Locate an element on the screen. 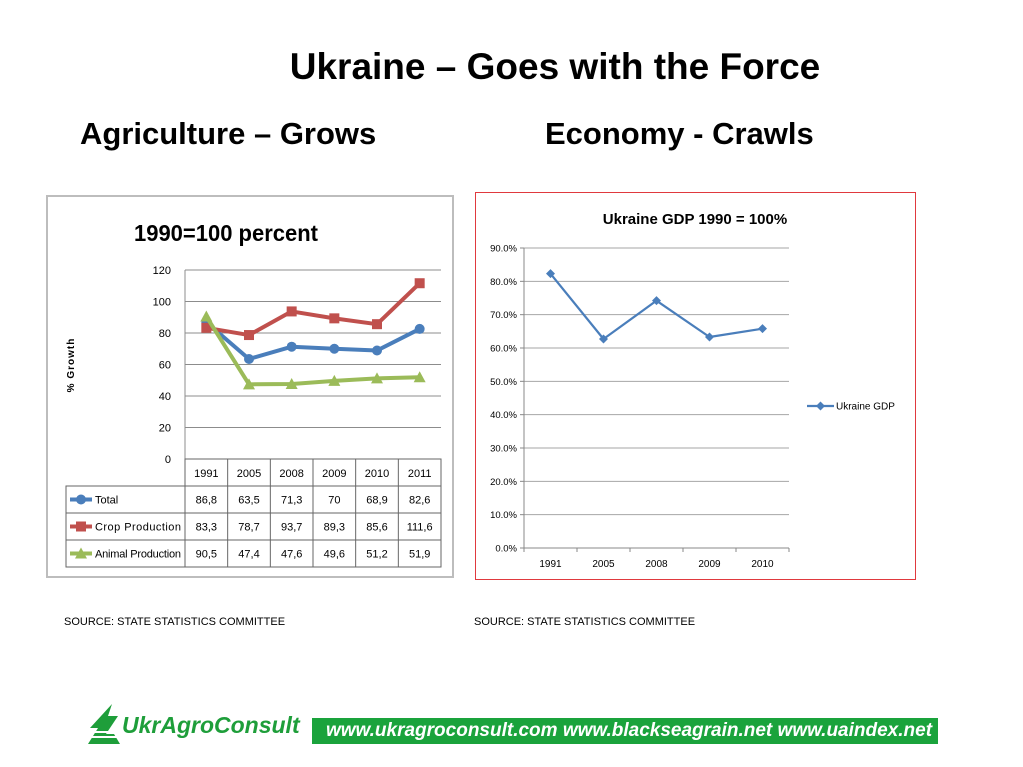  y-tick-label: 40.0% is located at coordinates (503, 415).